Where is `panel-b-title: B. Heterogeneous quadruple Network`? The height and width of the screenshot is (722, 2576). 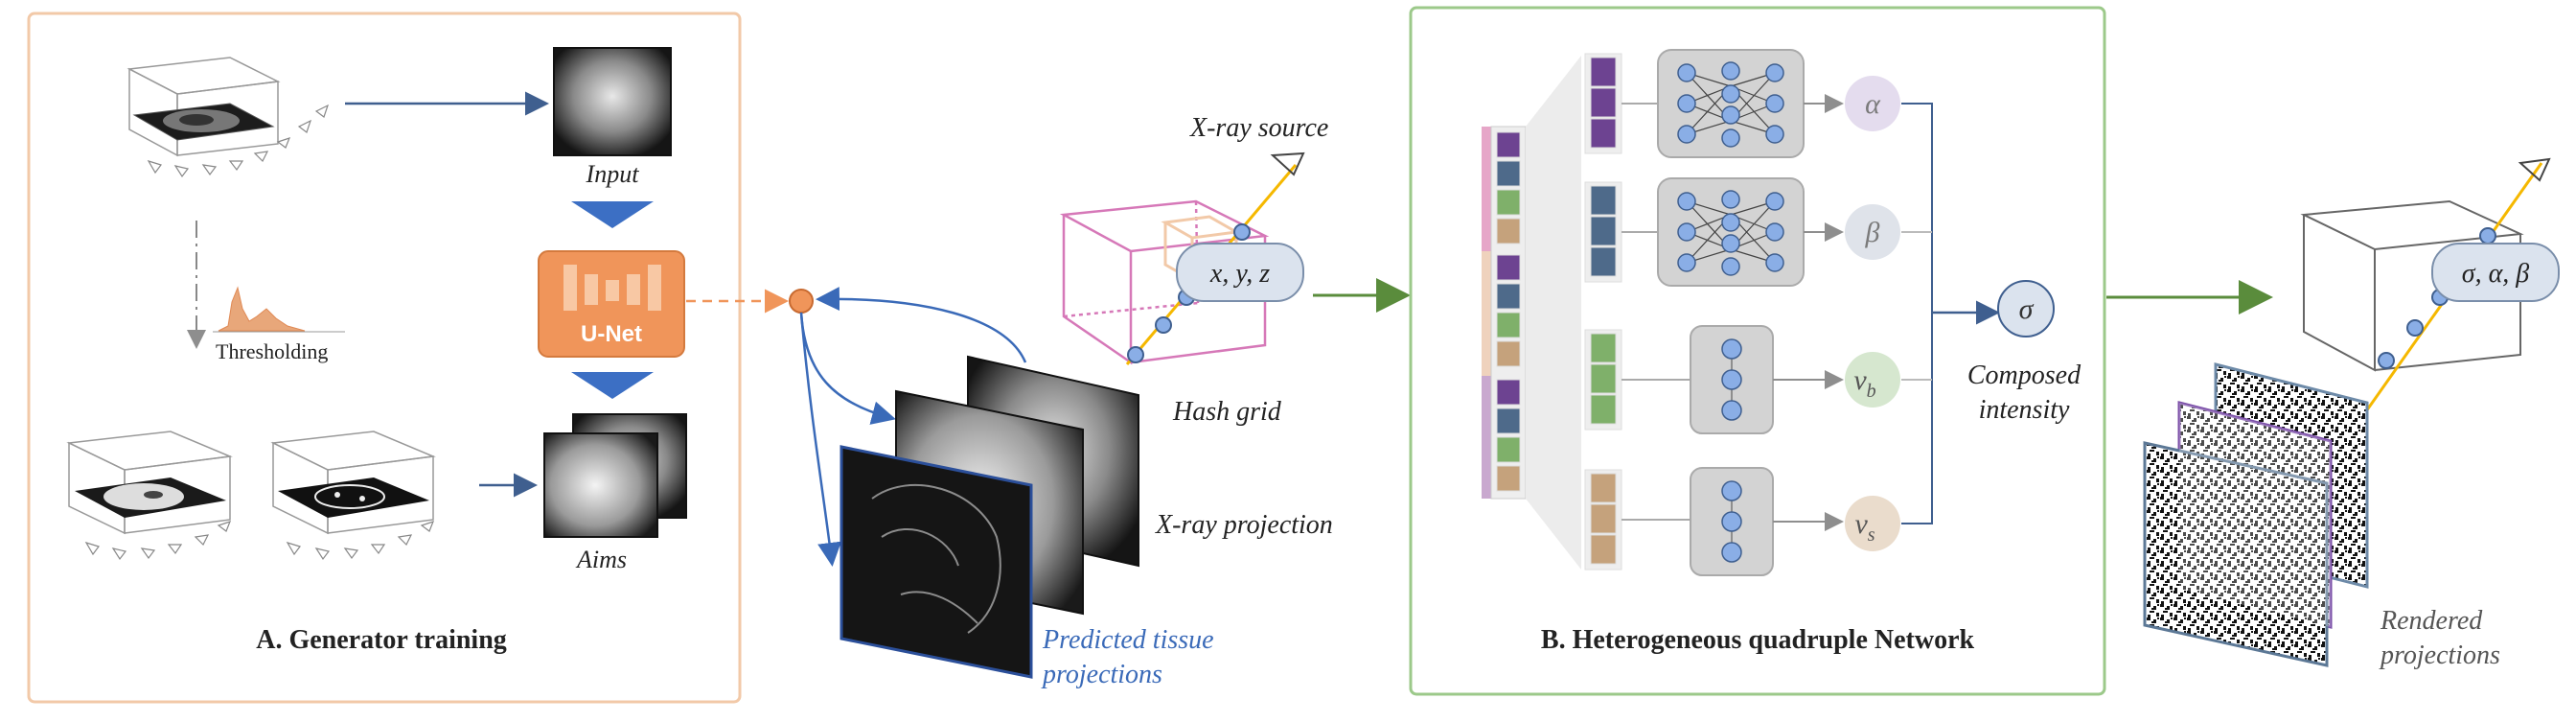
panel-b-title: B. Heterogeneous quadruple Network is located at coordinates (1758, 640).